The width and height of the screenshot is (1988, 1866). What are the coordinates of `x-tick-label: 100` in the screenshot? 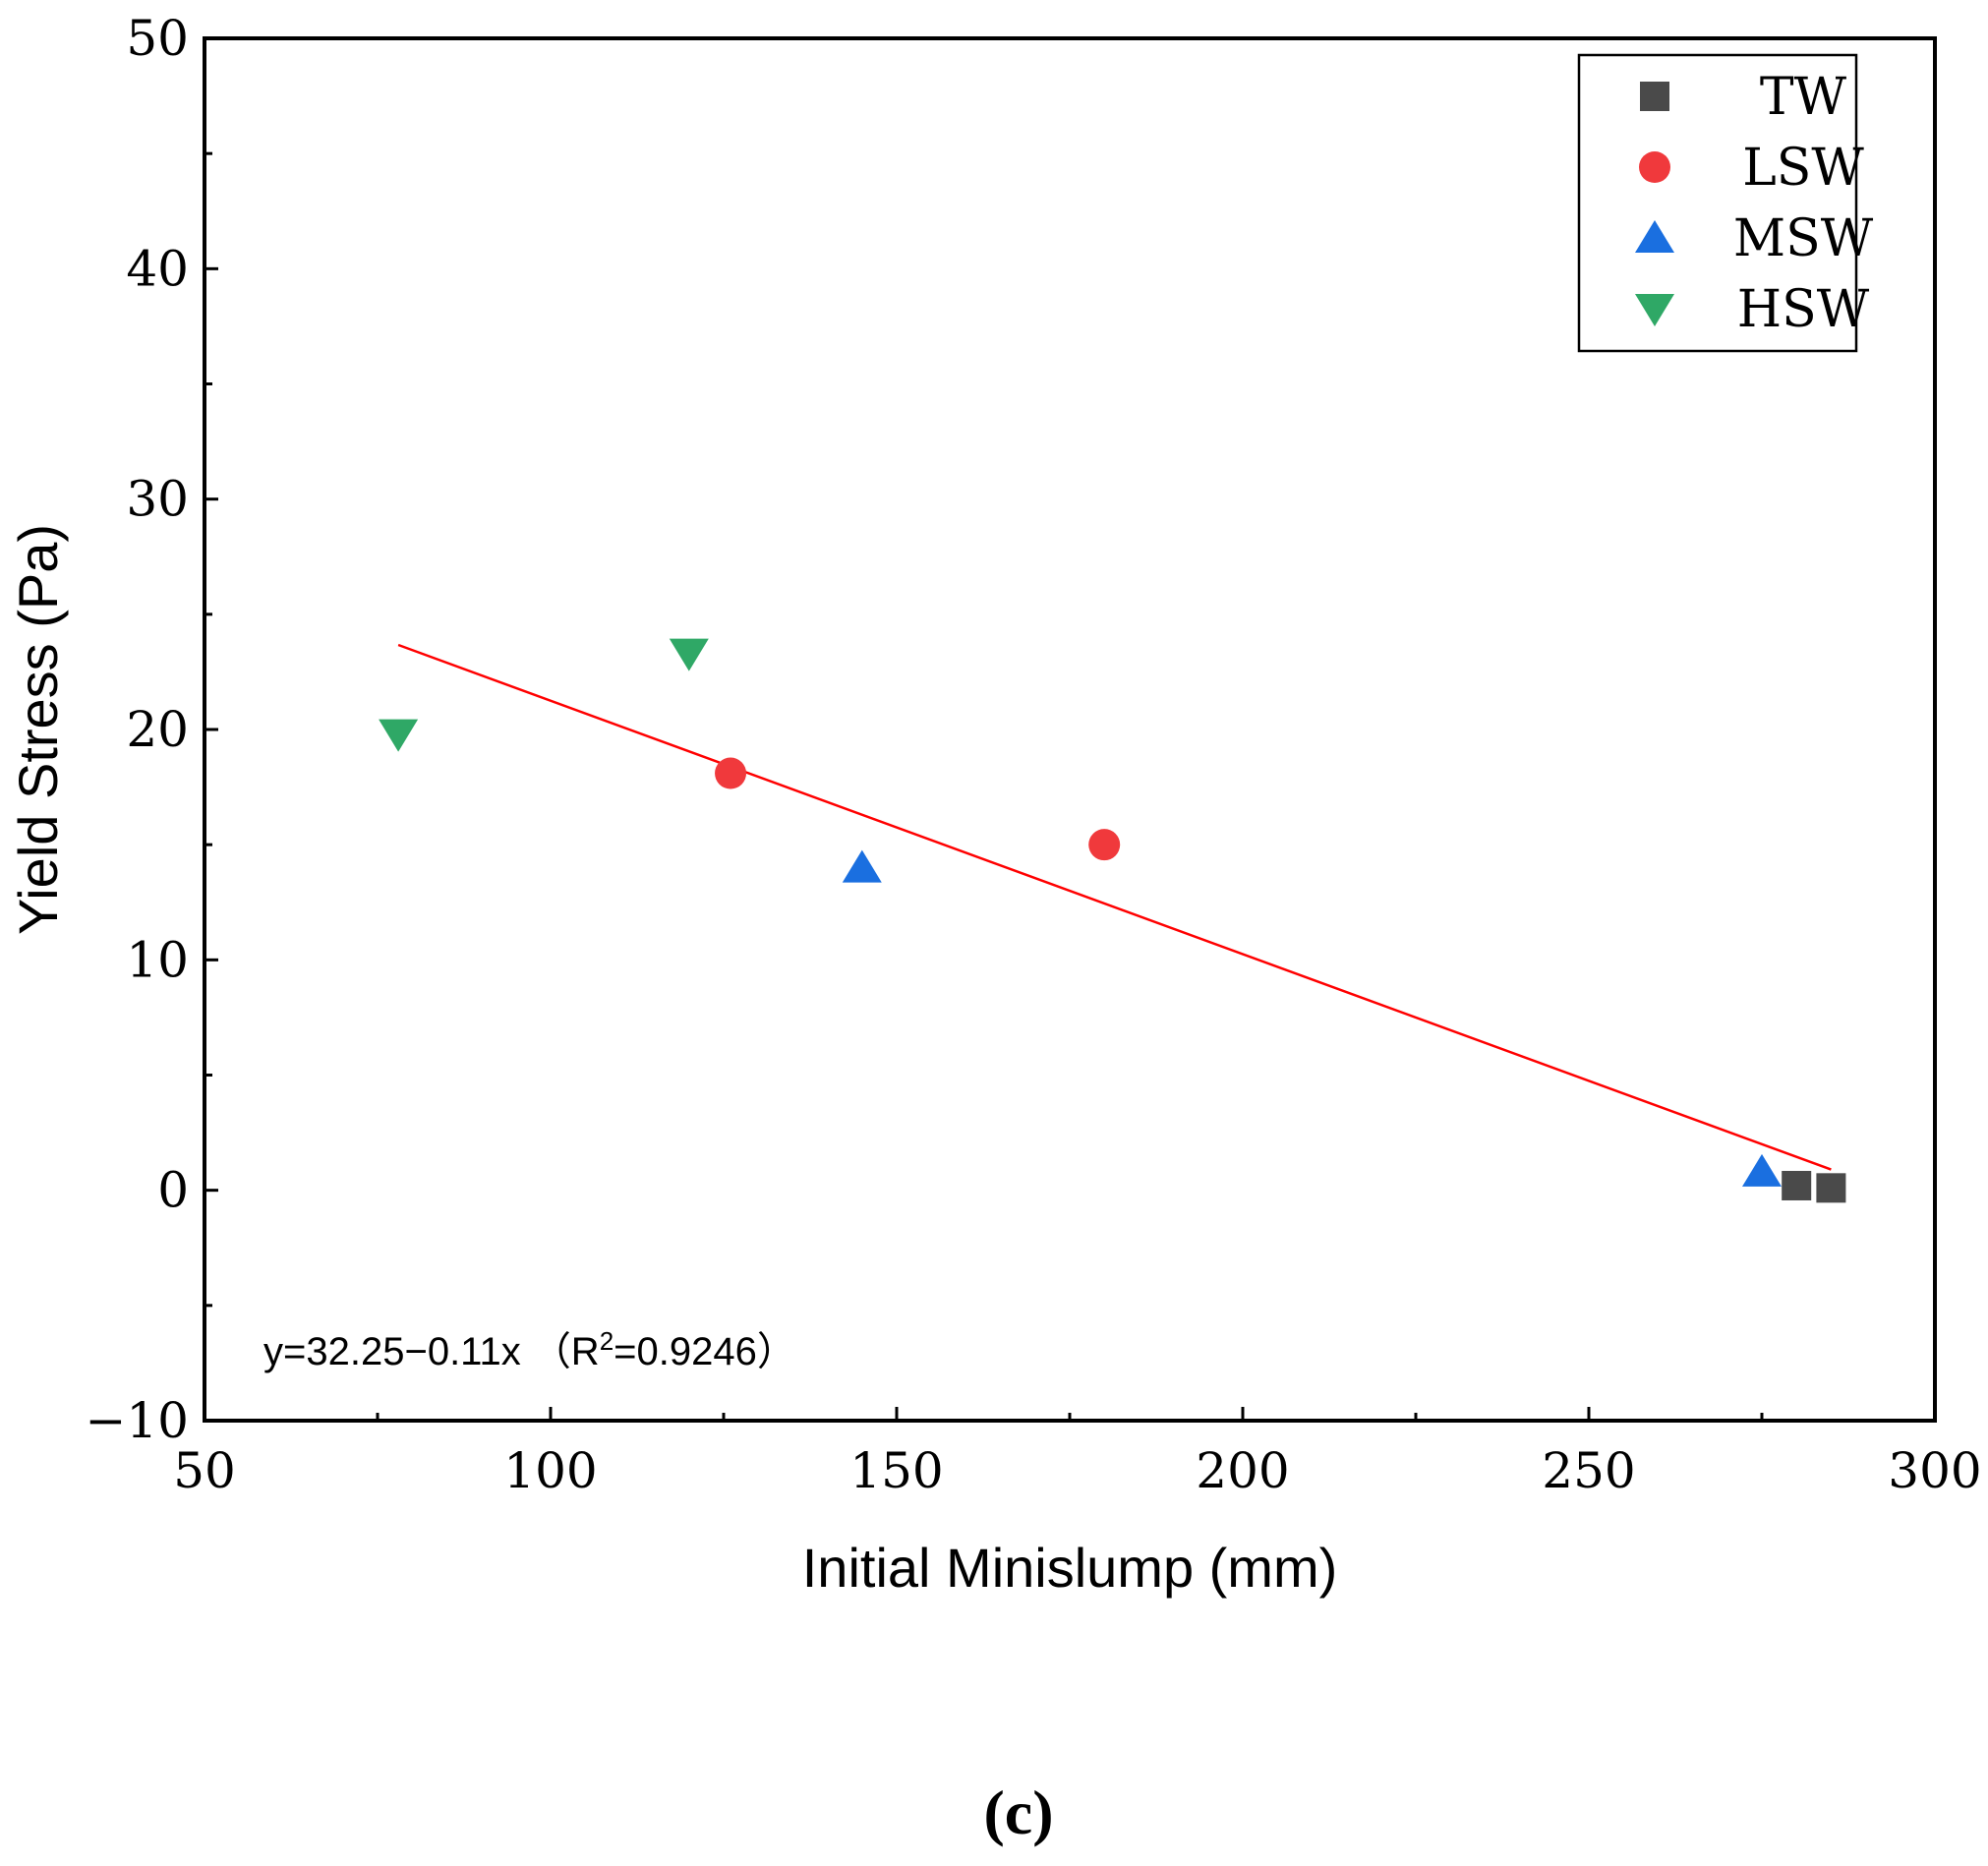 It's located at (550, 1470).